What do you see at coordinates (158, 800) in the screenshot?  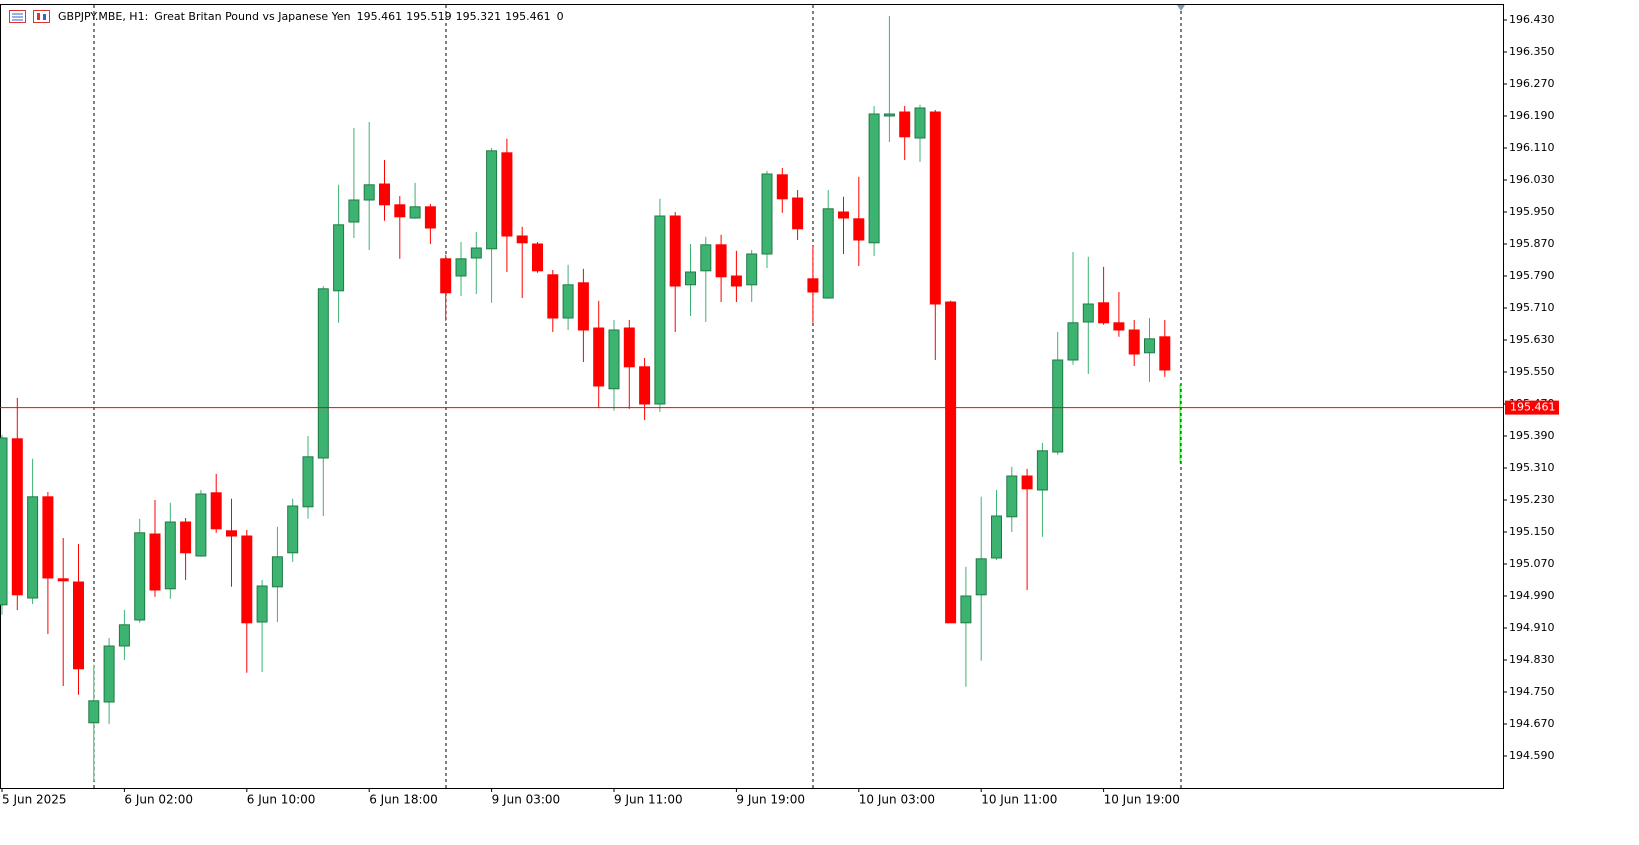 I see `x-tick-label: 6 Jun 02:00` at bounding box center [158, 800].